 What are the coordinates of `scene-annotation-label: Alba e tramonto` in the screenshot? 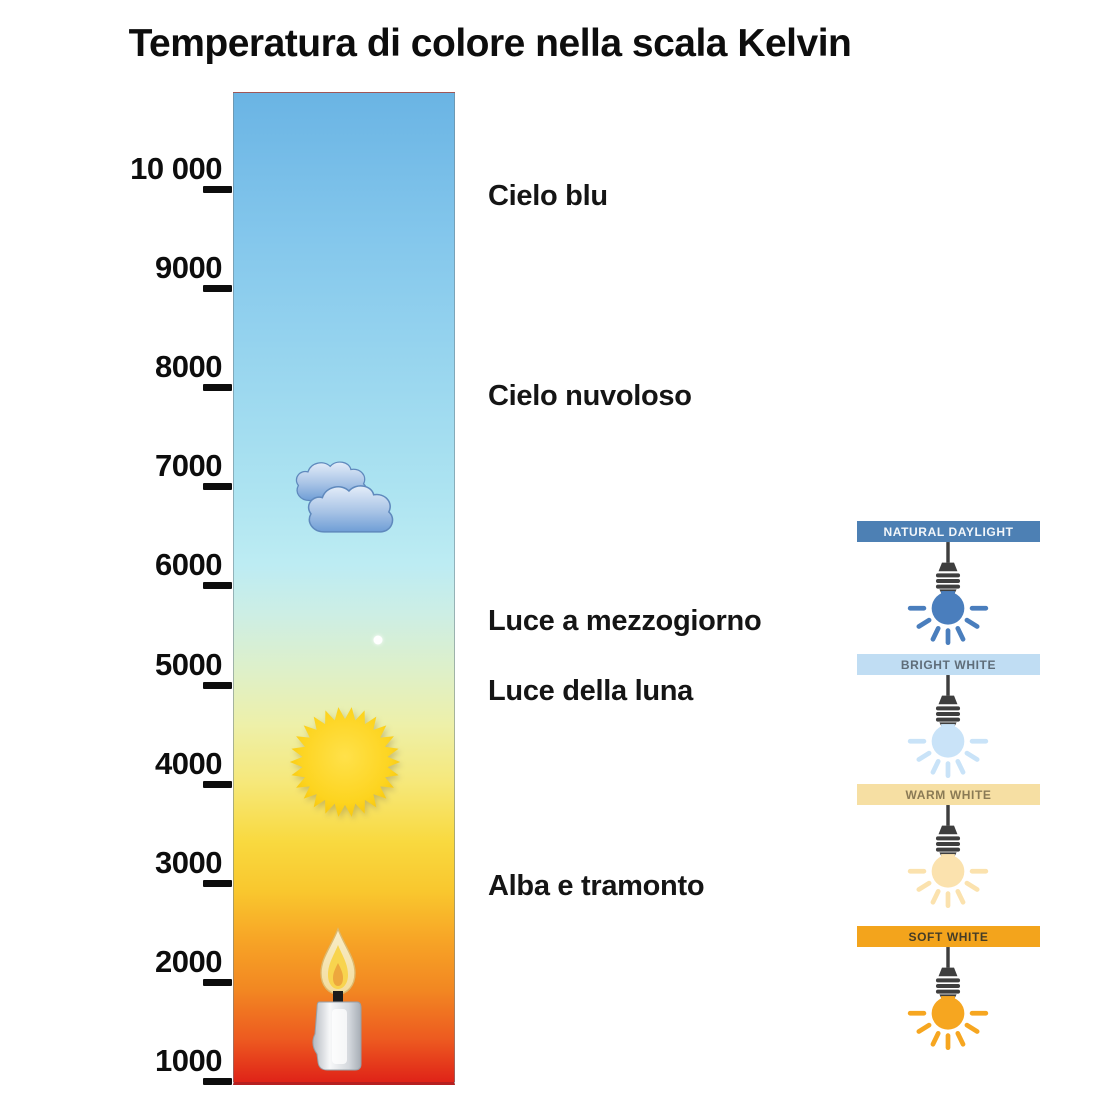 It's located at (596, 885).